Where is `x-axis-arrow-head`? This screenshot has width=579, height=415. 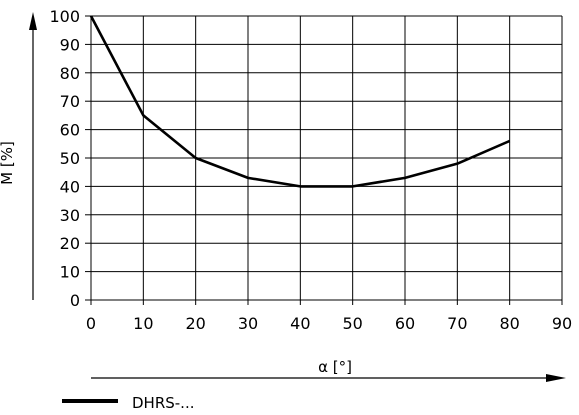
x-axis-arrow-head is located at coordinates (556, 378).